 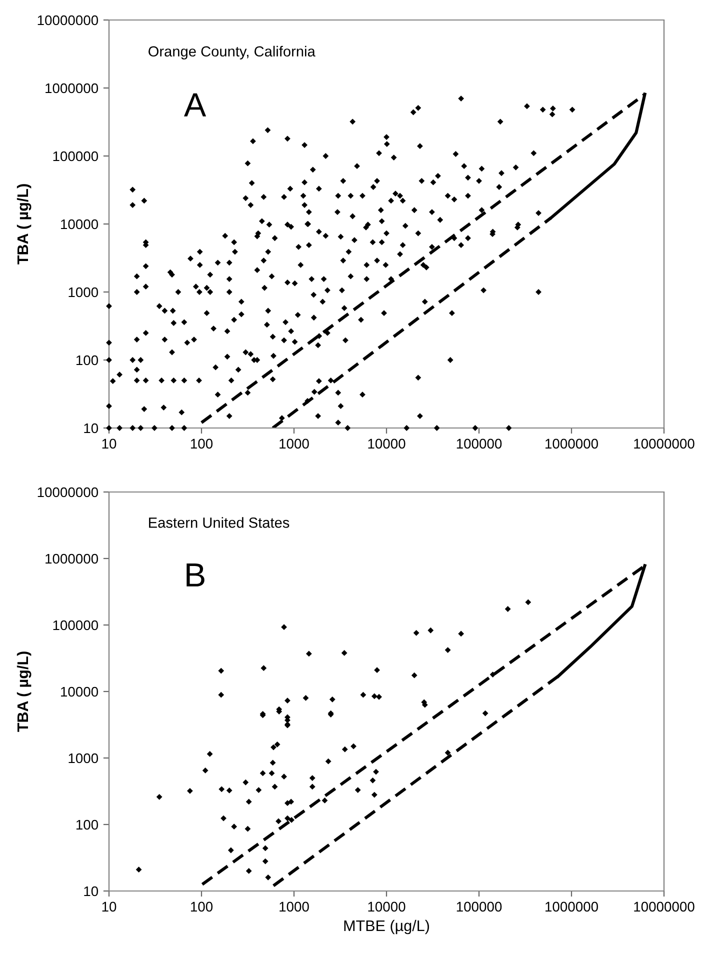 I want to click on annotation: Eastern United States, so click(x=219, y=522).